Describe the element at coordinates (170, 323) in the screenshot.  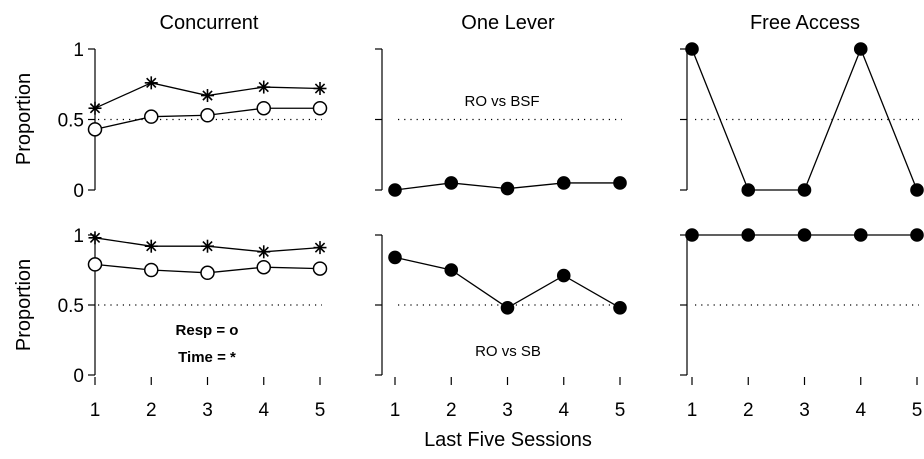
I see `panel-2-1: 0 0.5 1 1 2 3 4 5 Proportion Resp = o Time = *` at that location.